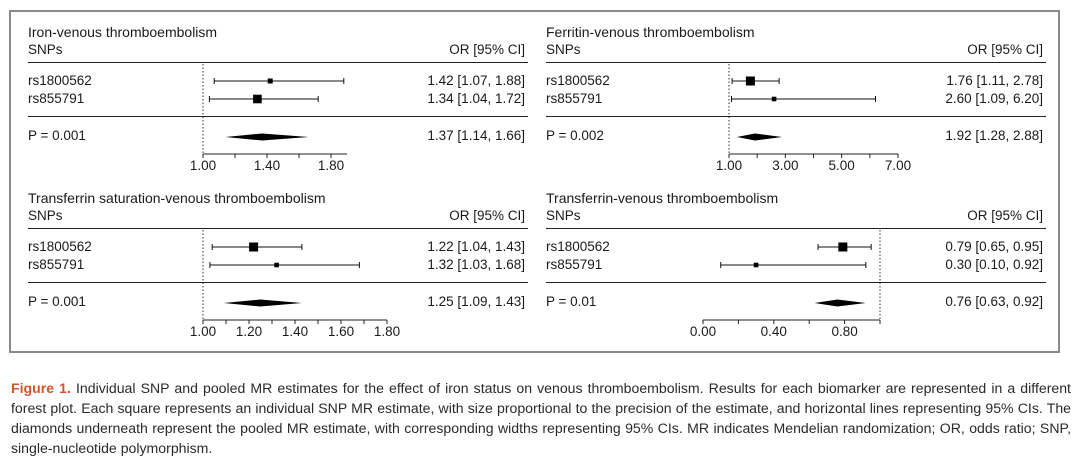 The image size is (1080, 474). Describe the element at coordinates (994, 246) in the screenshot. I see `snp-or-value: 0.79 [0.65, 0.95]` at that location.